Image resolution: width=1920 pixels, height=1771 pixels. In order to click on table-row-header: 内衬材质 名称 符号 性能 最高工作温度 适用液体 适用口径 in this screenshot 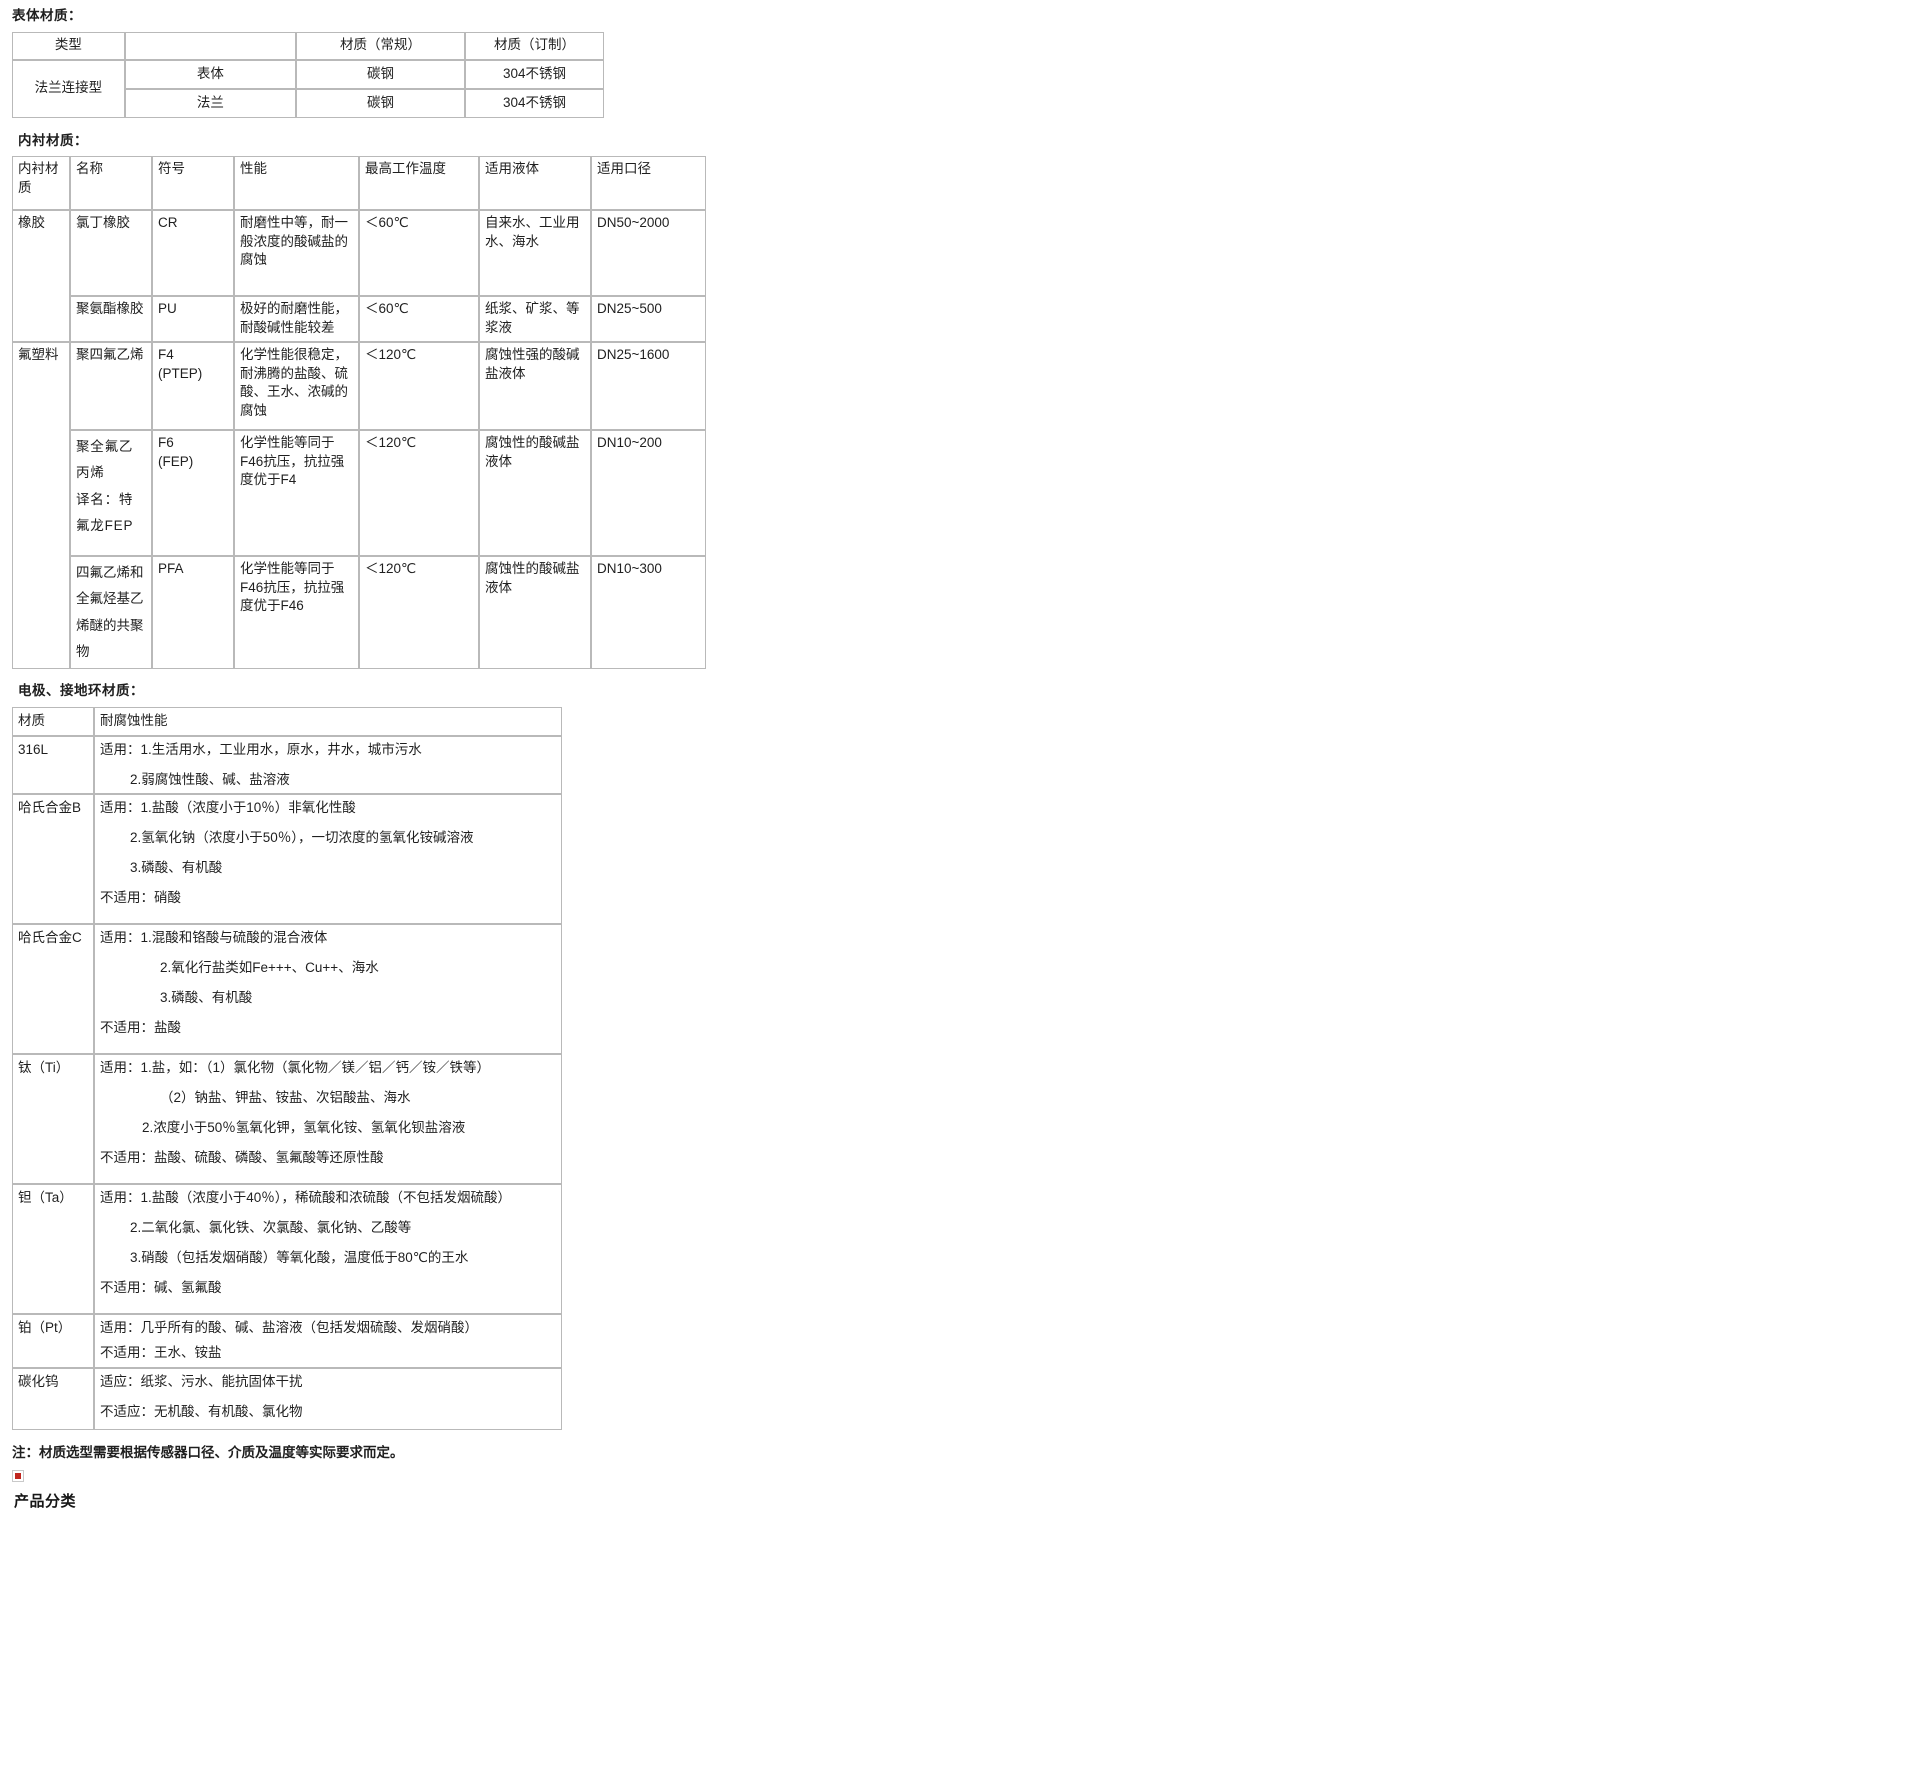, I will do `click(359, 183)`.